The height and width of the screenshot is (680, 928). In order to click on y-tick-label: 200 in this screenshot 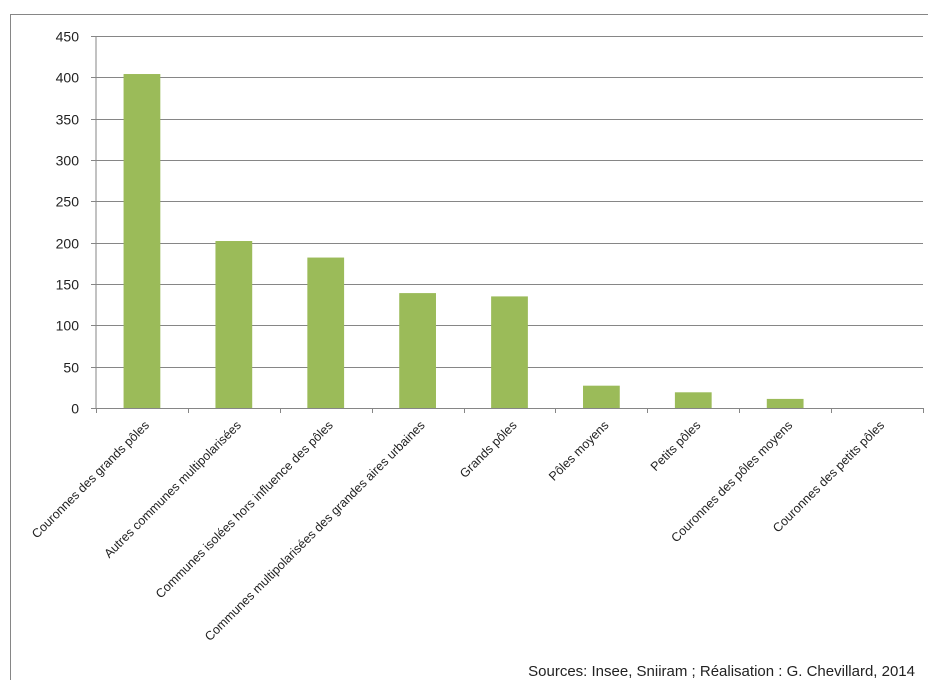, I will do `click(68, 244)`.